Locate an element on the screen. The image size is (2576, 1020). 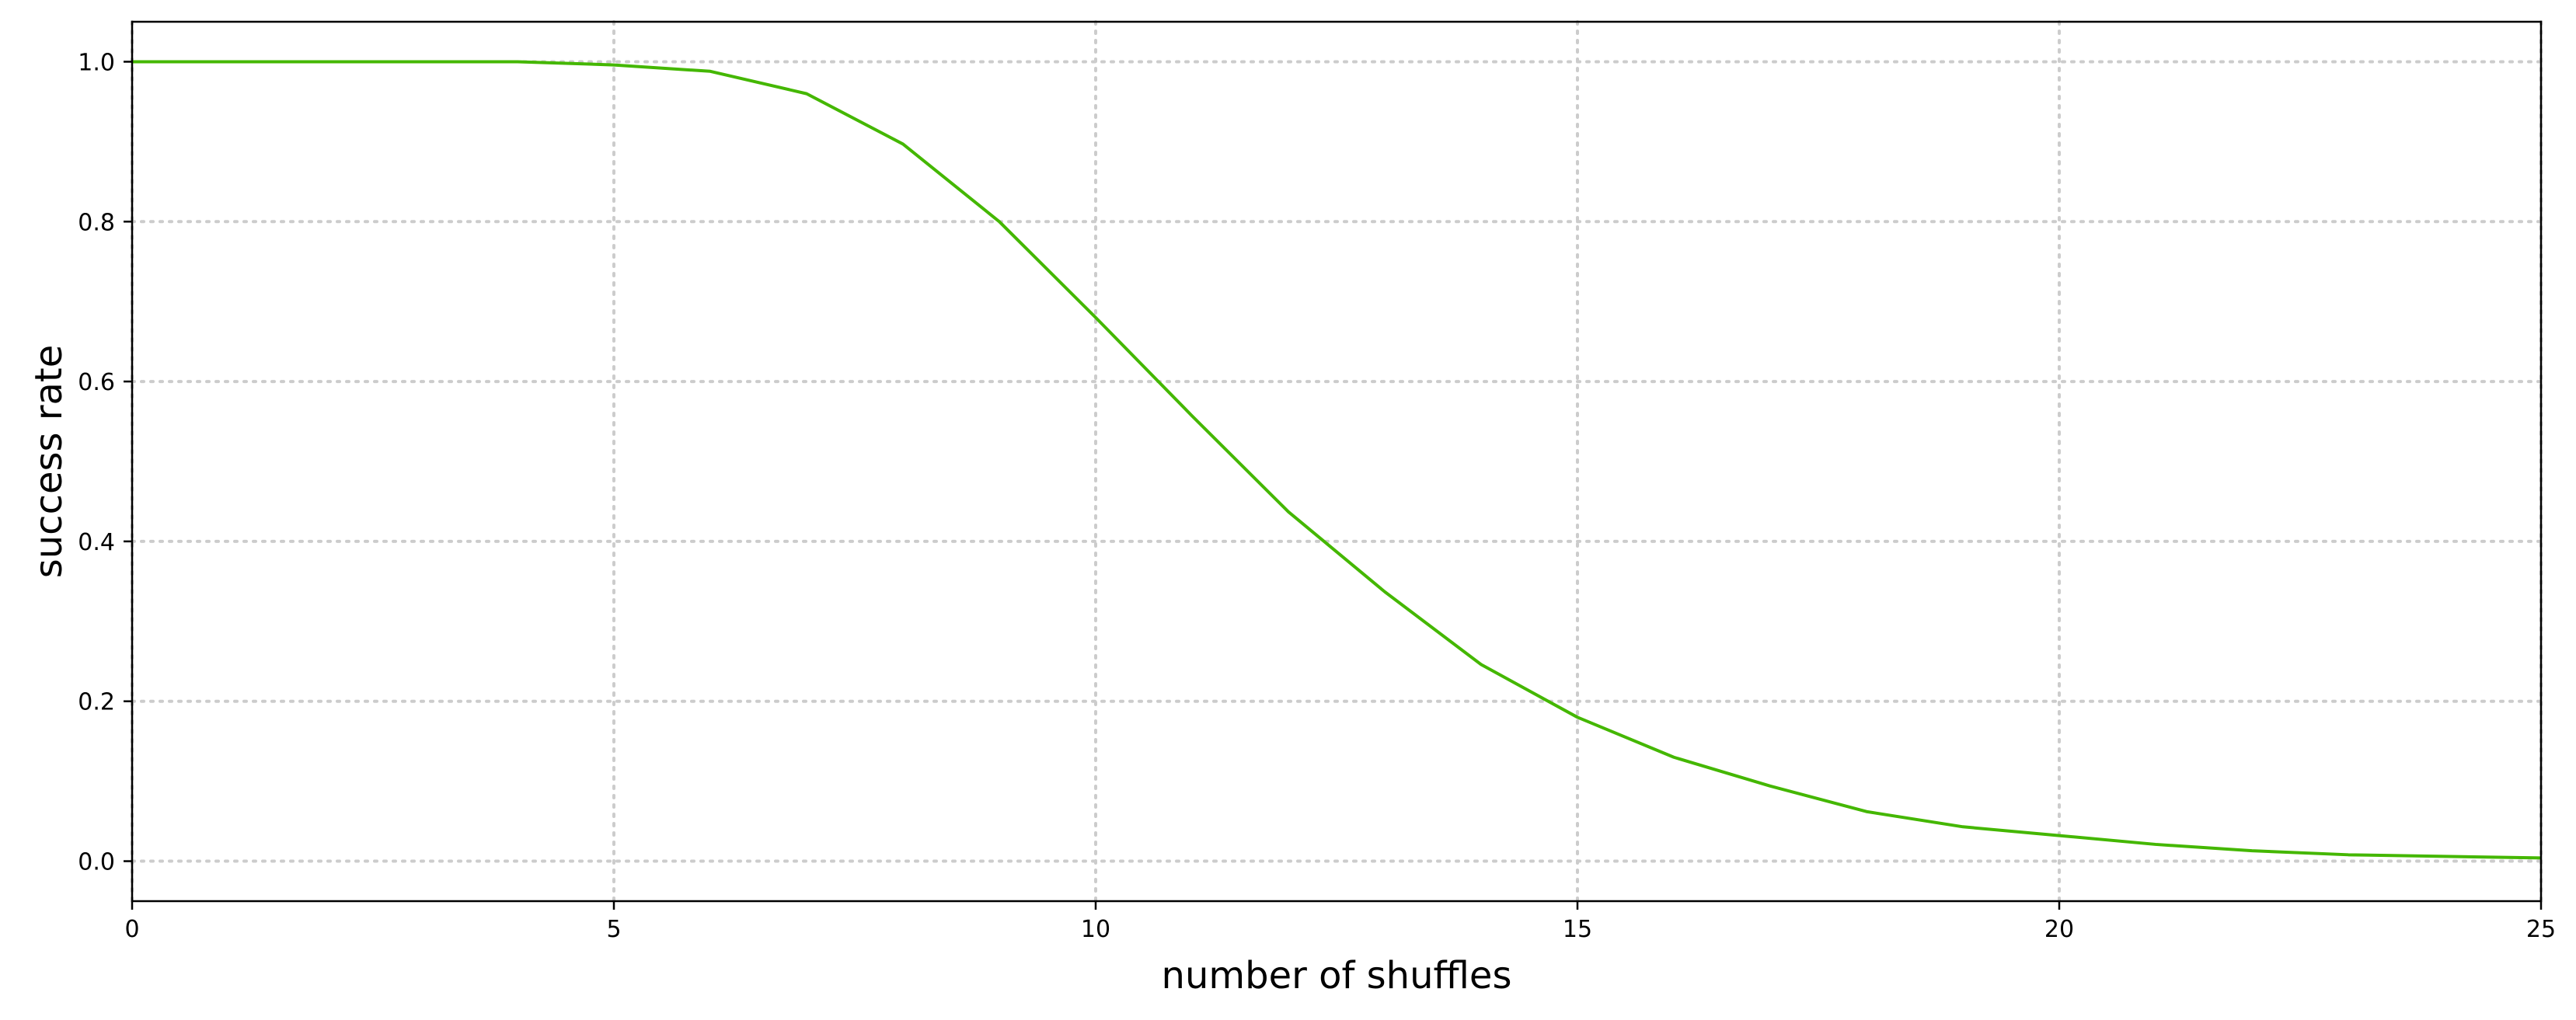
x-tick-label: 0 is located at coordinates (131, 930).